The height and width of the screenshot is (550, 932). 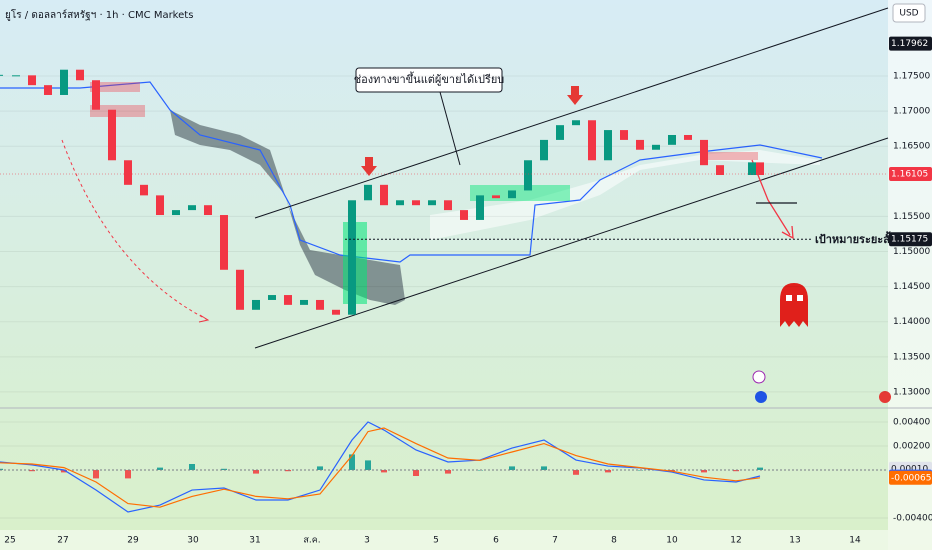 I want to click on macd-line, so click(x=380, y=467).